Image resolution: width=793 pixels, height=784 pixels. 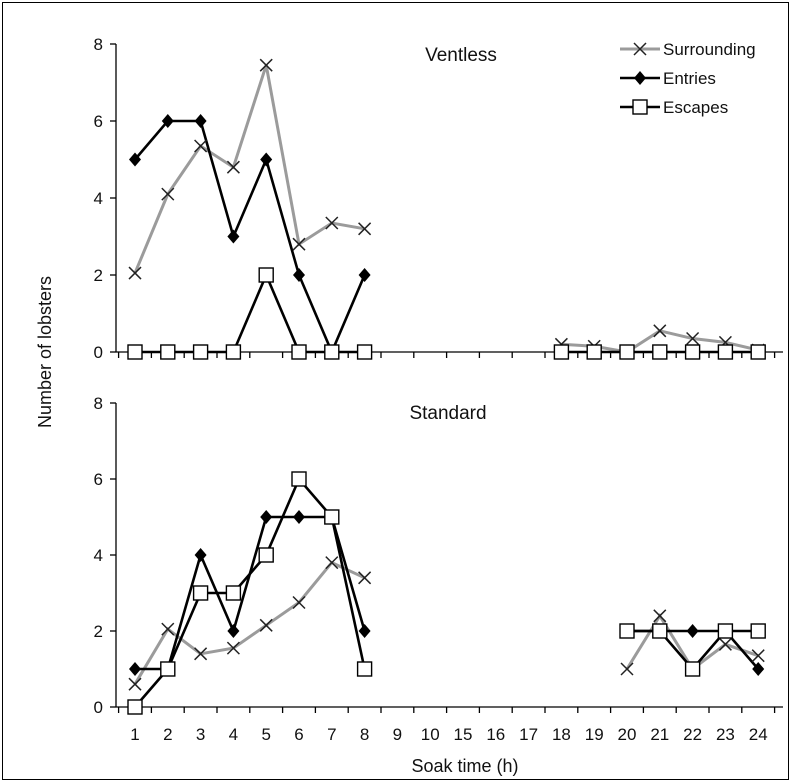 What do you see at coordinates (725, 734) in the screenshot?
I see `x-tick-label: 23` at bounding box center [725, 734].